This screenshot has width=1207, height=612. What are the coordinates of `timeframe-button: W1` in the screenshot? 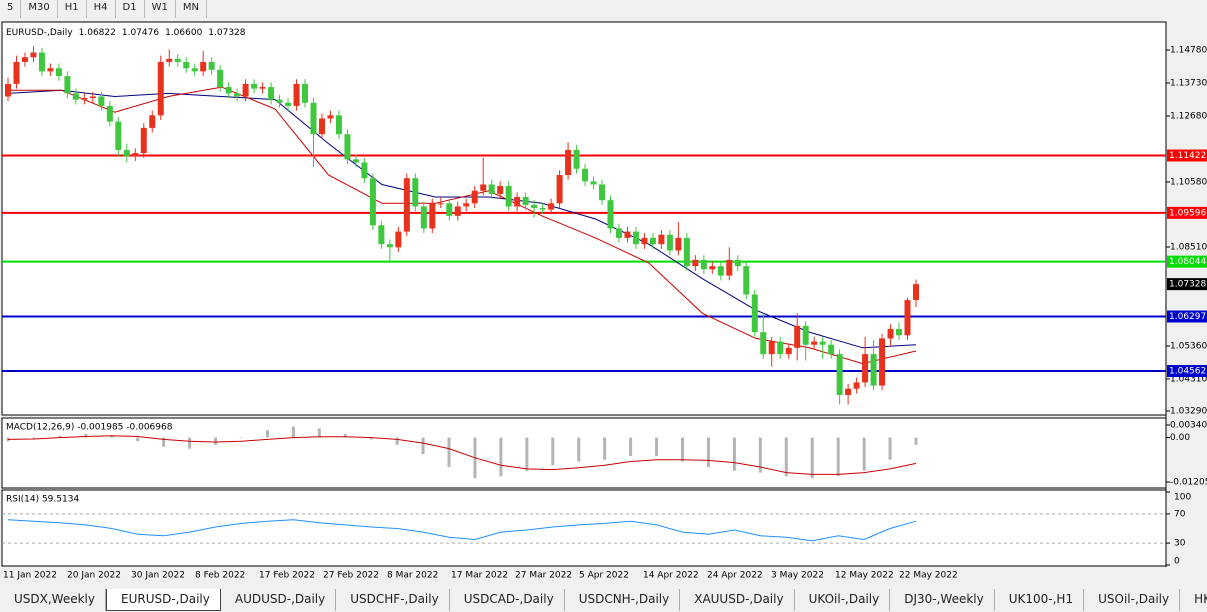 It's located at (160, 9).